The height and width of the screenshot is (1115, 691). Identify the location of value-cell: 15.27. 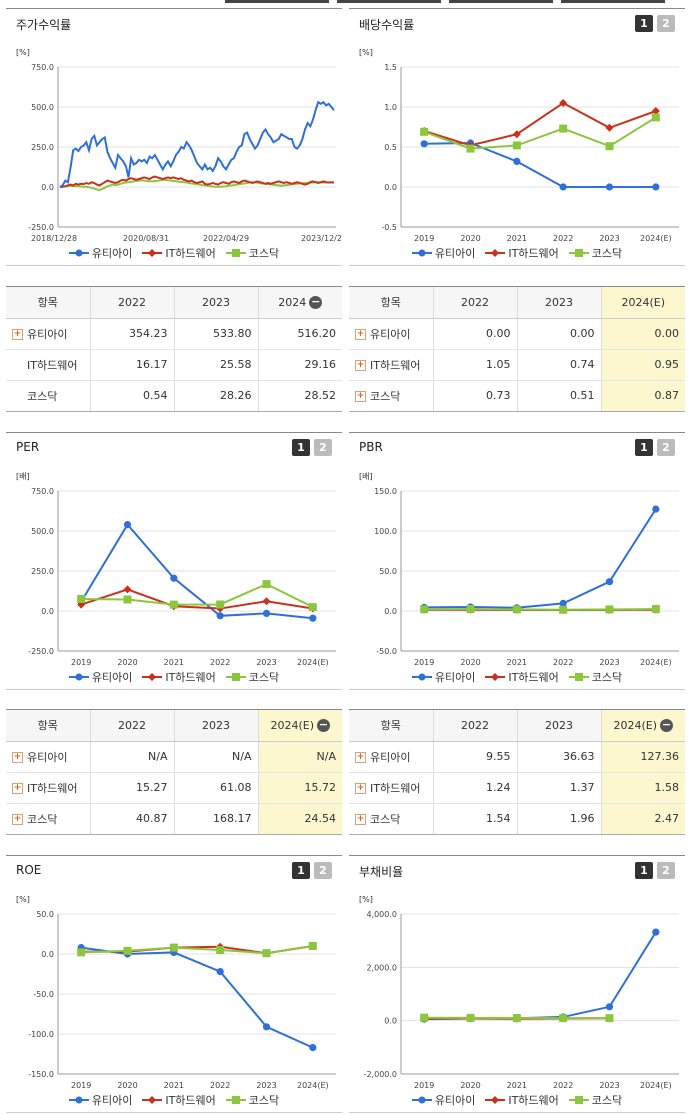
(131, 788).